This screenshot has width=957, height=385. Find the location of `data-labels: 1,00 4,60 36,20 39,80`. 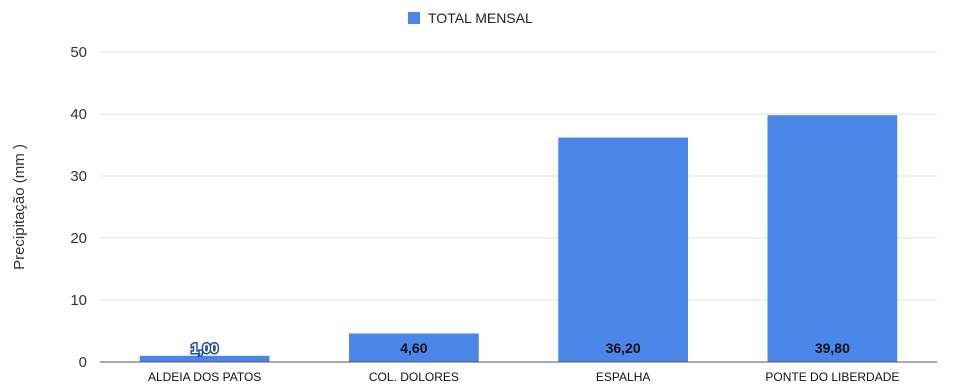

data-labels: 1,00 4,60 36,20 39,80 is located at coordinates (520, 348).